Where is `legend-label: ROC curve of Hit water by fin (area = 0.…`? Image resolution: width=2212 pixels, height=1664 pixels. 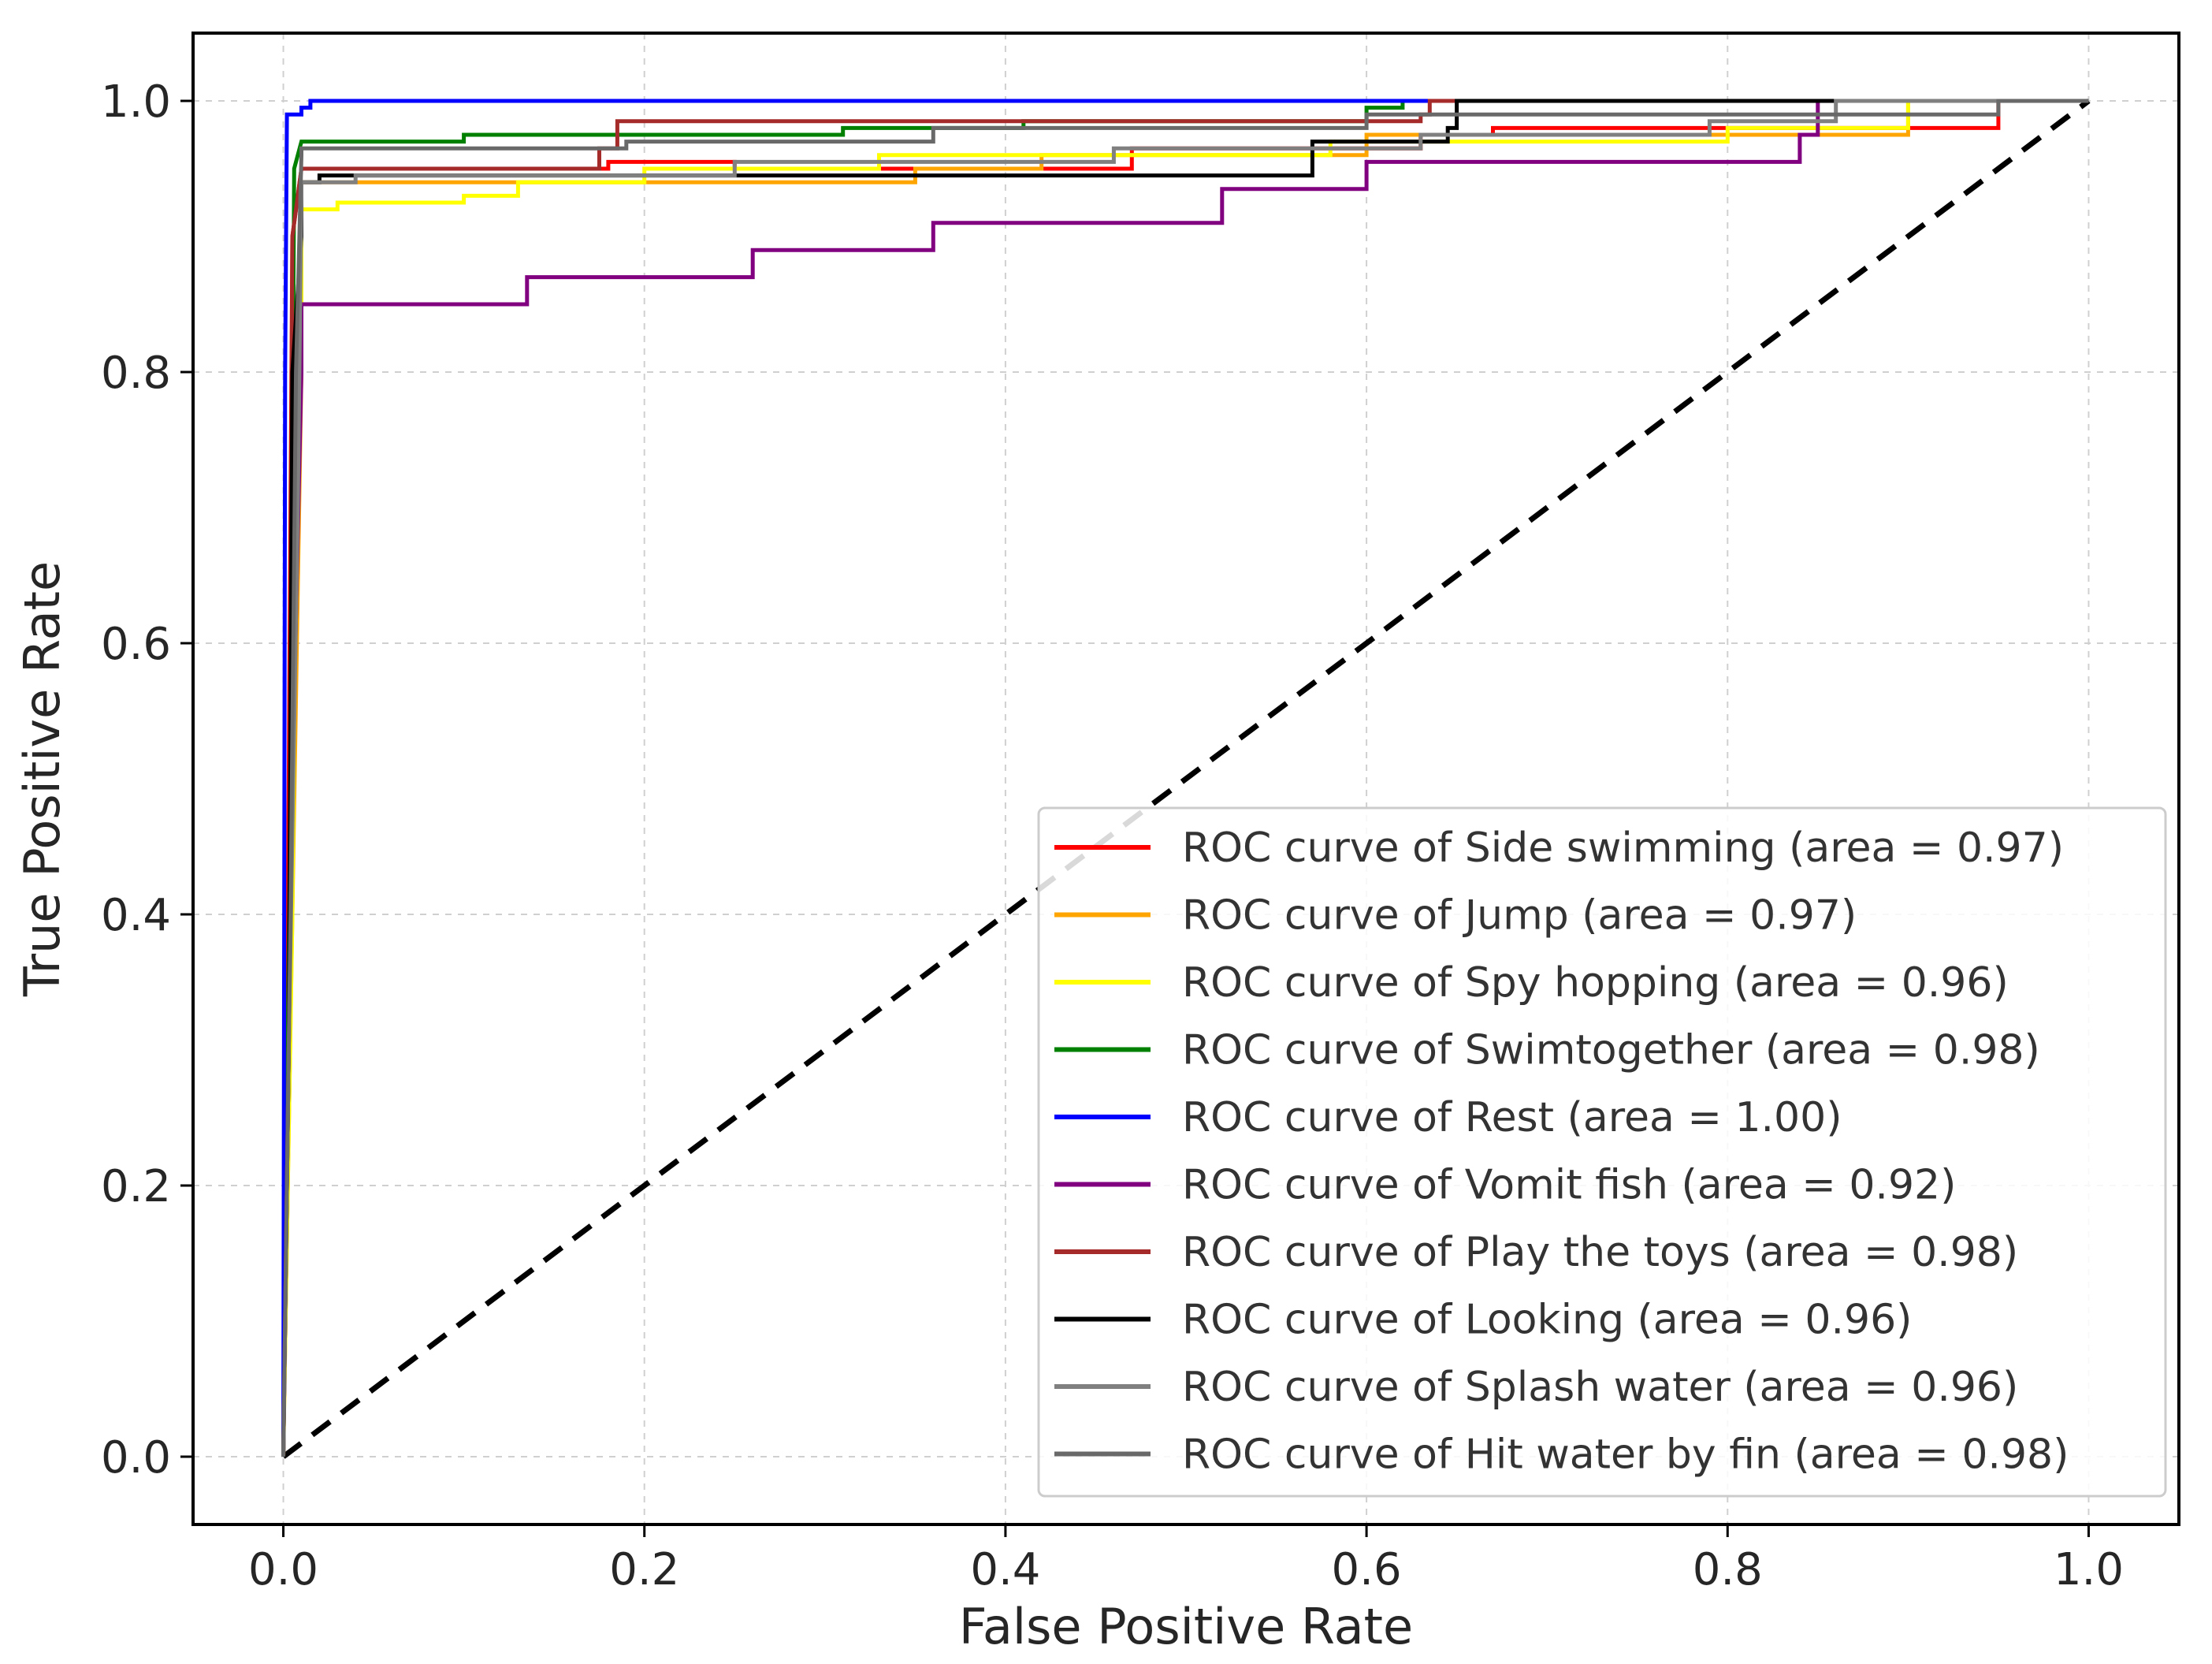
legend-label: ROC curve of Hit water by fin (area = 0.… is located at coordinates (1626, 1455).